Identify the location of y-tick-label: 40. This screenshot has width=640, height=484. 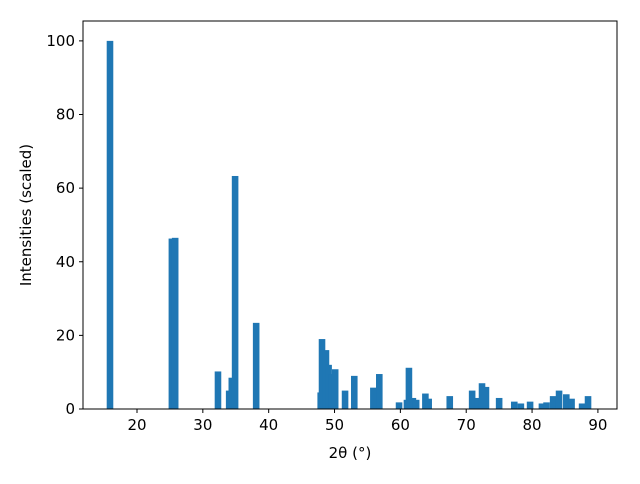
(65, 262).